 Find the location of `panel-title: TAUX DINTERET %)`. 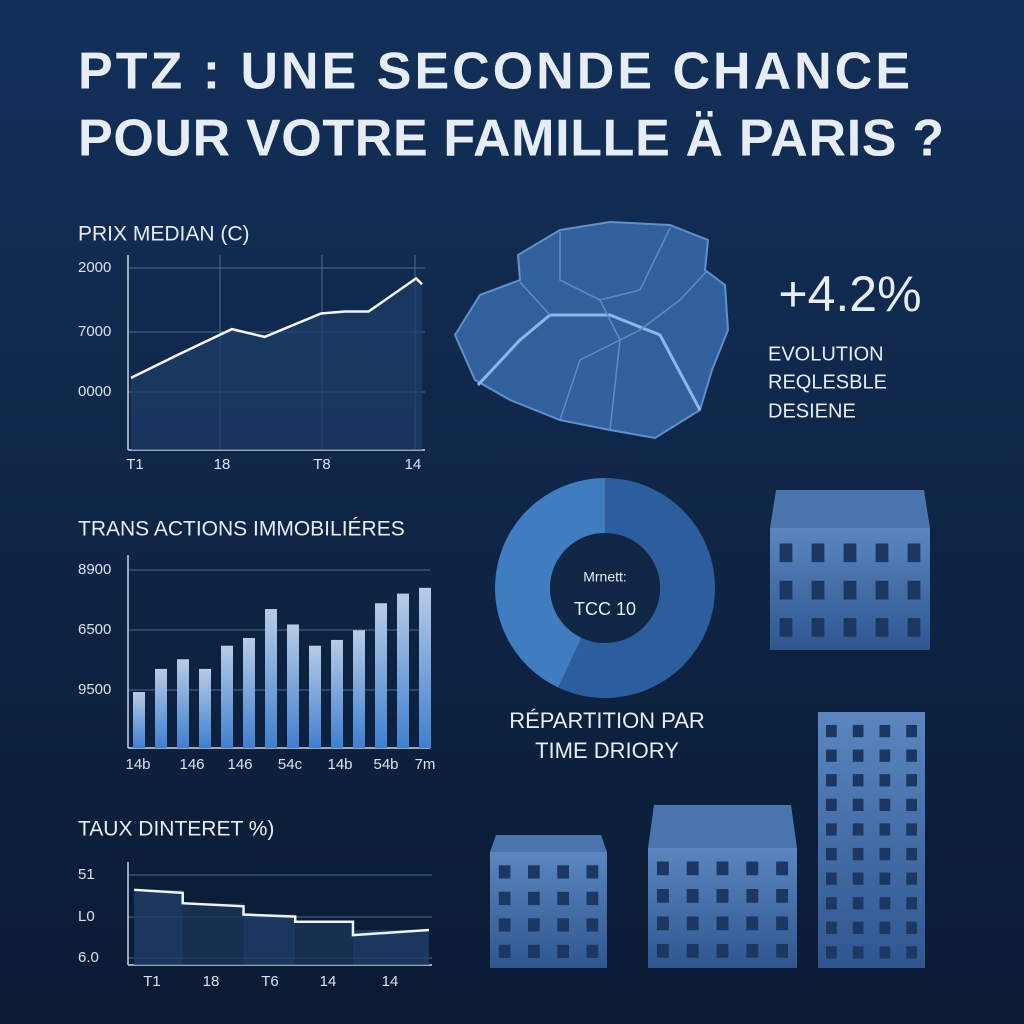

panel-title: TAUX DINTERET %) is located at coordinates (176, 829).